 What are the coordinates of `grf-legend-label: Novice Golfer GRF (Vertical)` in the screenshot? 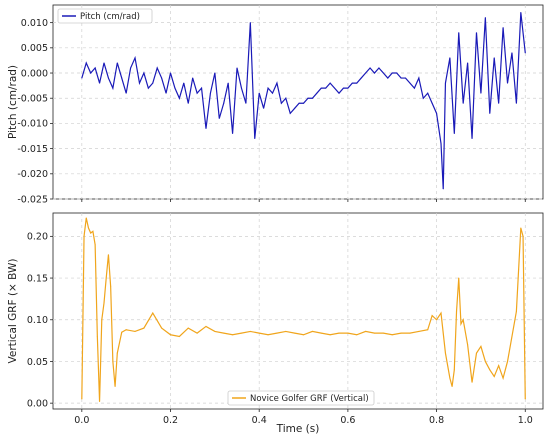 It's located at (309, 399).